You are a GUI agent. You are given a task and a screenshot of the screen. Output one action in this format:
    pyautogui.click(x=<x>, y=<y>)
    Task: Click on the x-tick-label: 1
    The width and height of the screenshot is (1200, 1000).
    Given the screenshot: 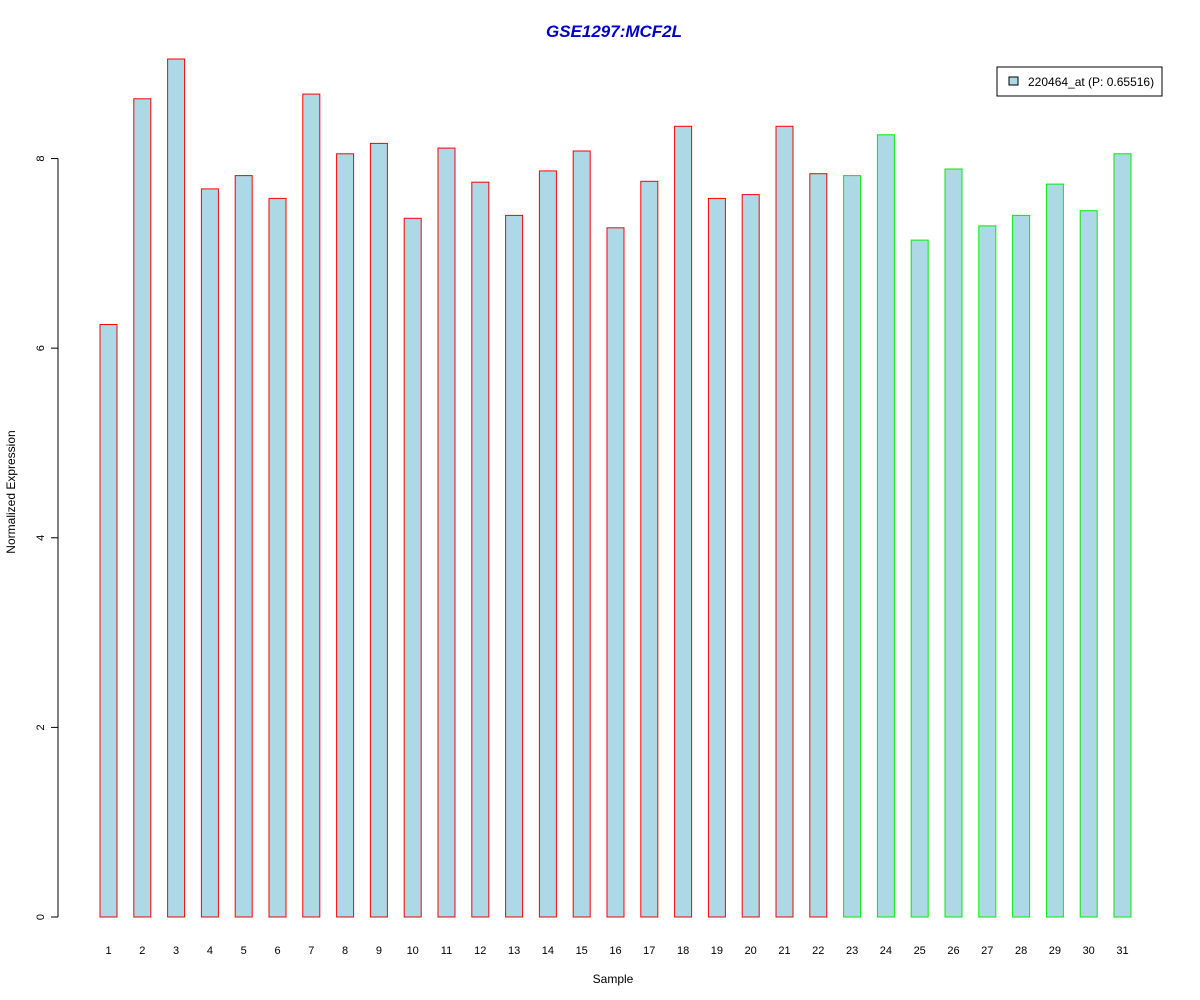 What is the action you would take?
    pyautogui.click(x=108, y=951)
    